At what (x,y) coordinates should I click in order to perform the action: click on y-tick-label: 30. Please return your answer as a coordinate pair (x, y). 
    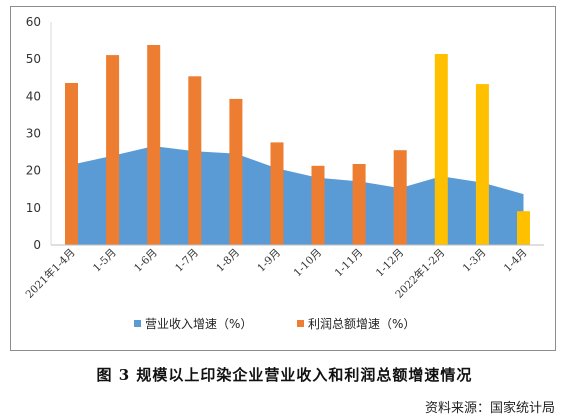
    Looking at the image, I should click on (33, 134).